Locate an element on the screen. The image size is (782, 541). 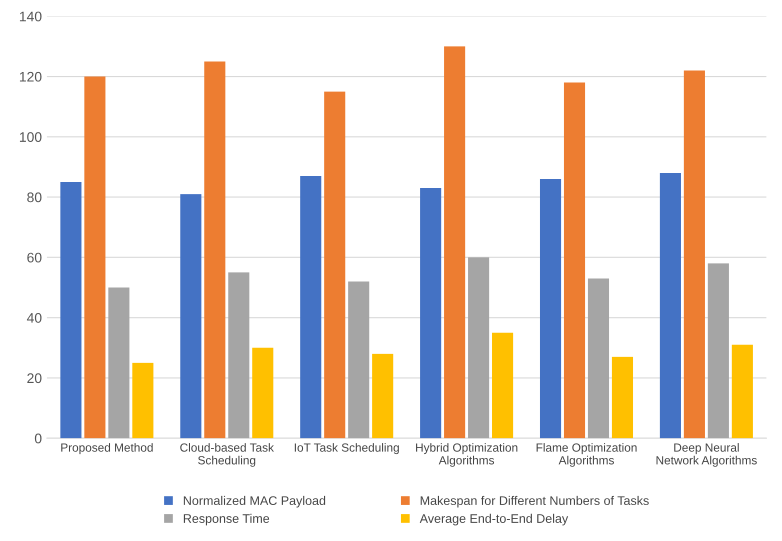
y-tick-label: 20 is located at coordinates (34, 378).